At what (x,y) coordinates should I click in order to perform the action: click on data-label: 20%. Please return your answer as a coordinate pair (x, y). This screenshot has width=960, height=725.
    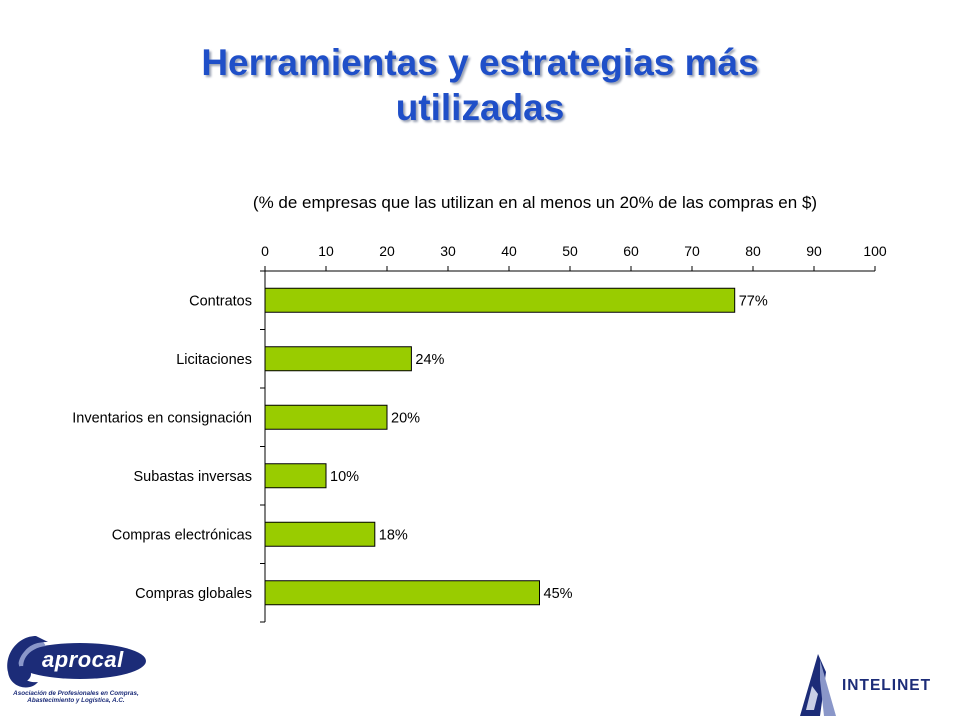
    Looking at the image, I should click on (405, 418).